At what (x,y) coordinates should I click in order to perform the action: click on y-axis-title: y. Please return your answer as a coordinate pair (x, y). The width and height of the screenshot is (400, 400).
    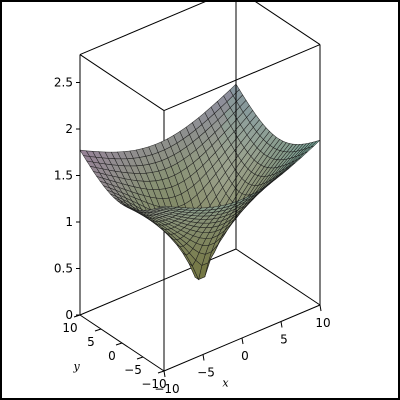
    Looking at the image, I should click on (77, 366).